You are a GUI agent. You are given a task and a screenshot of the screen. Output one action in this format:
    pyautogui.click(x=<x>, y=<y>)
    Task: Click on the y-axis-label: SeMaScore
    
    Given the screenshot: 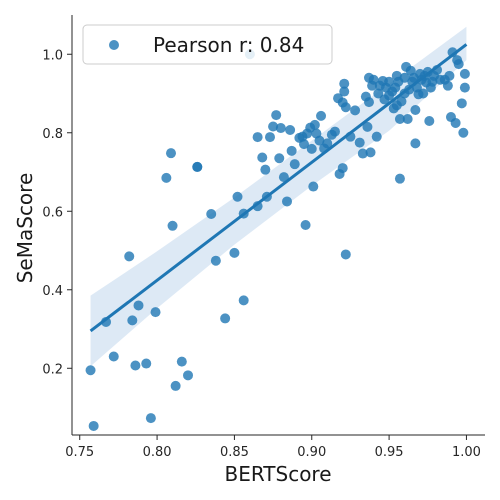 What is the action you would take?
    pyautogui.click(x=25, y=228)
    